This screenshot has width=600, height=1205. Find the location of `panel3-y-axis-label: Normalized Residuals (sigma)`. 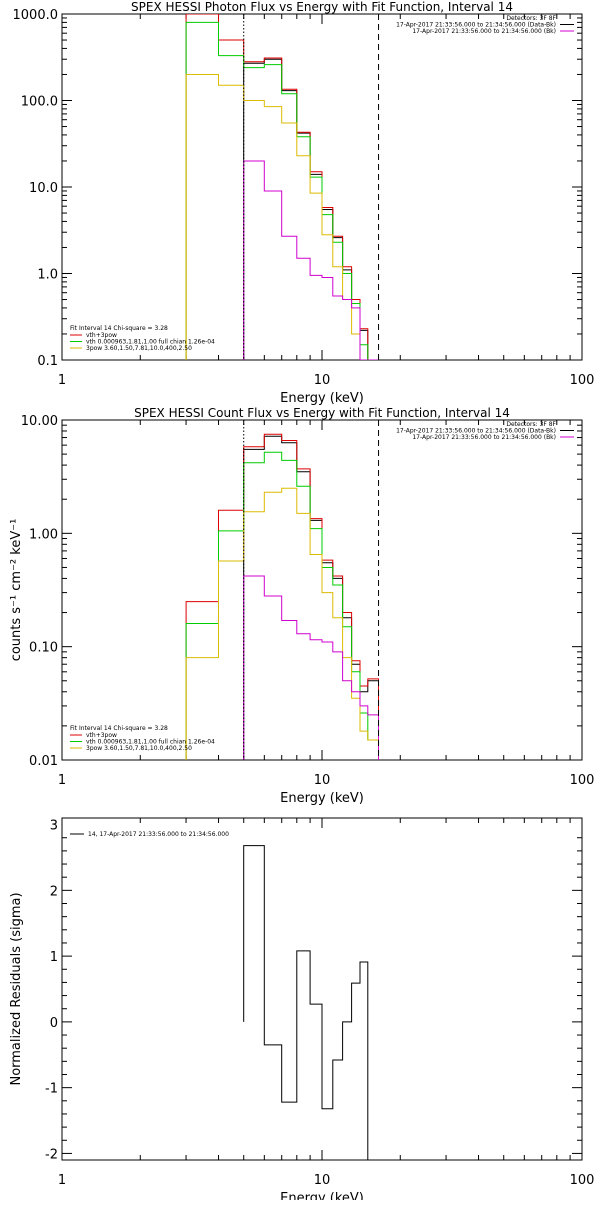

panel3-y-axis-label: Normalized Residuals (sigma) is located at coordinates (16, 988).